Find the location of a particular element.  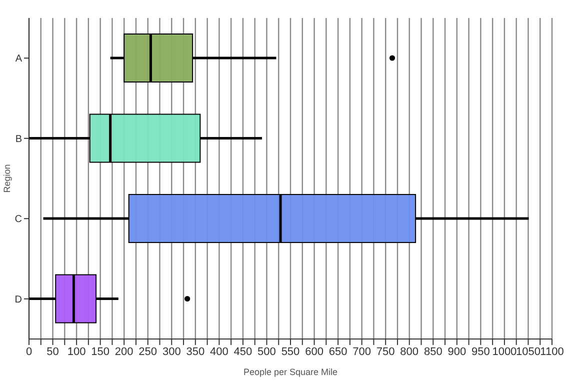

x-tick-label: 100 is located at coordinates (76, 352).